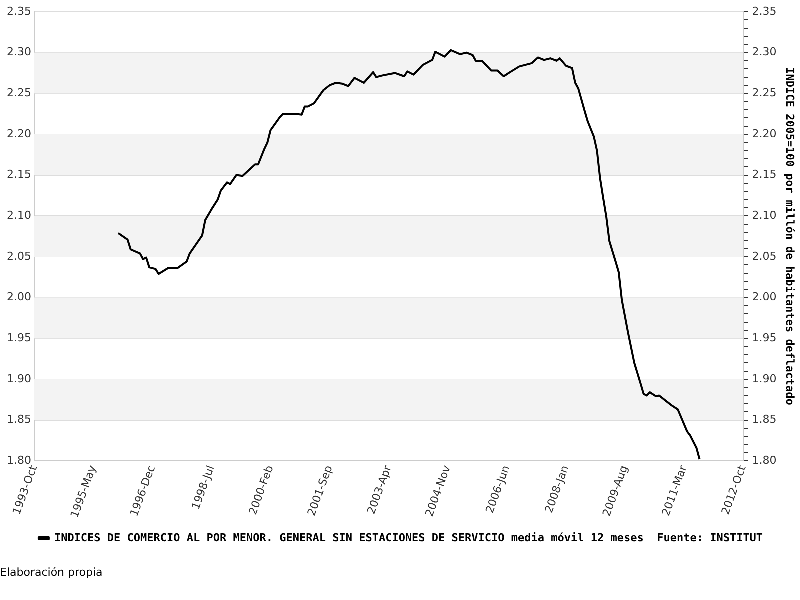 This screenshot has height=600, width=800. What do you see at coordinates (764, 379) in the screenshot?
I see `y2-tick-label: 1.90` at bounding box center [764, 379].